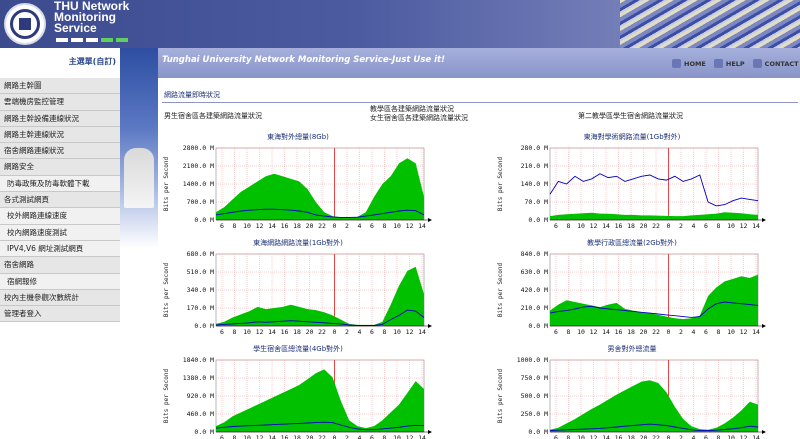  What do you see at coordinates (298, 243) in the screenshot?
I see `chart-title: 東海網路網路流量(1Gb對外)` at bounding box center [298, 243].